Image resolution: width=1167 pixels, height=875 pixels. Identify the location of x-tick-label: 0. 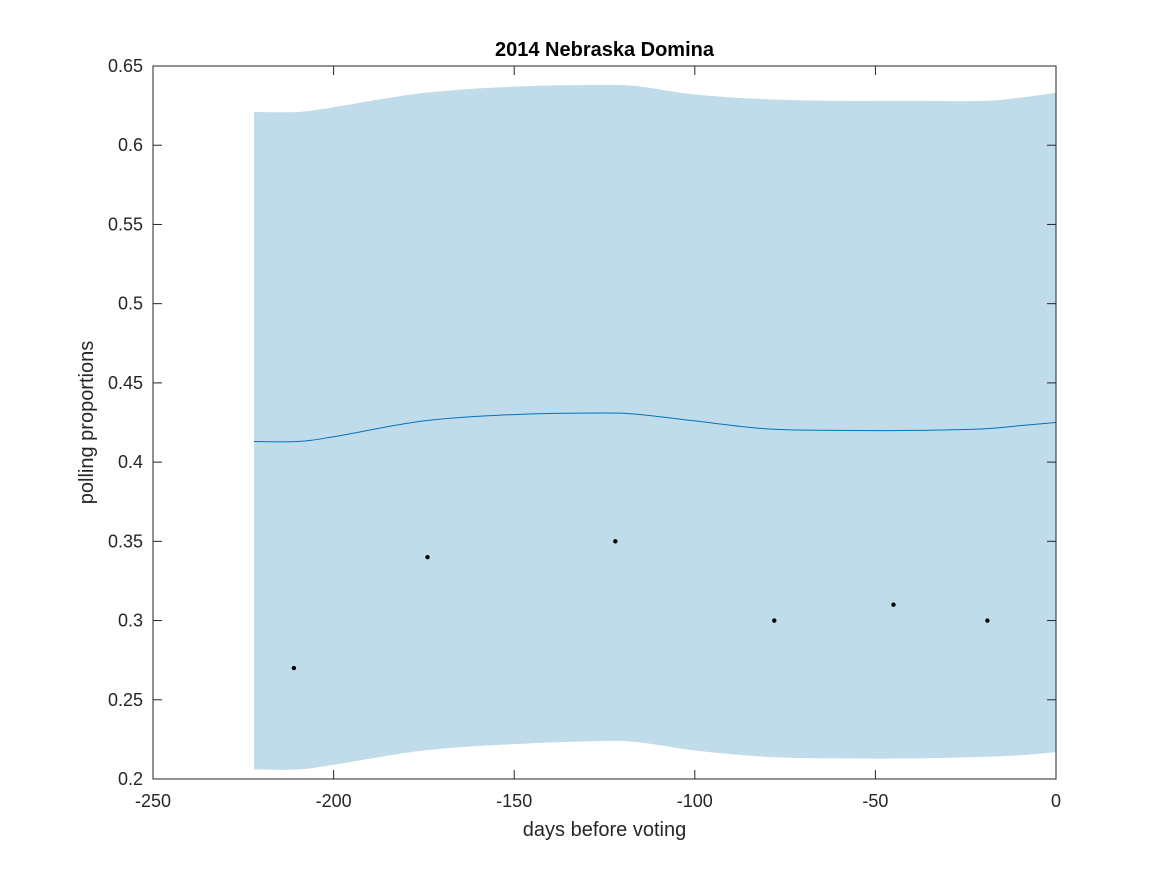
(1056, 801).